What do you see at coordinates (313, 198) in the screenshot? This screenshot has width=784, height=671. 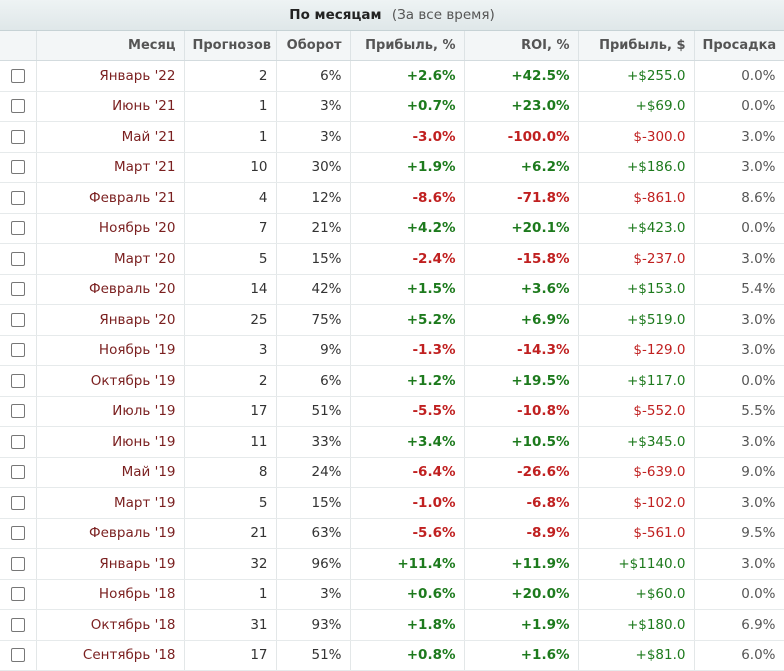 I see `turnover-cell: 12%` at bounding box center [313, 198].